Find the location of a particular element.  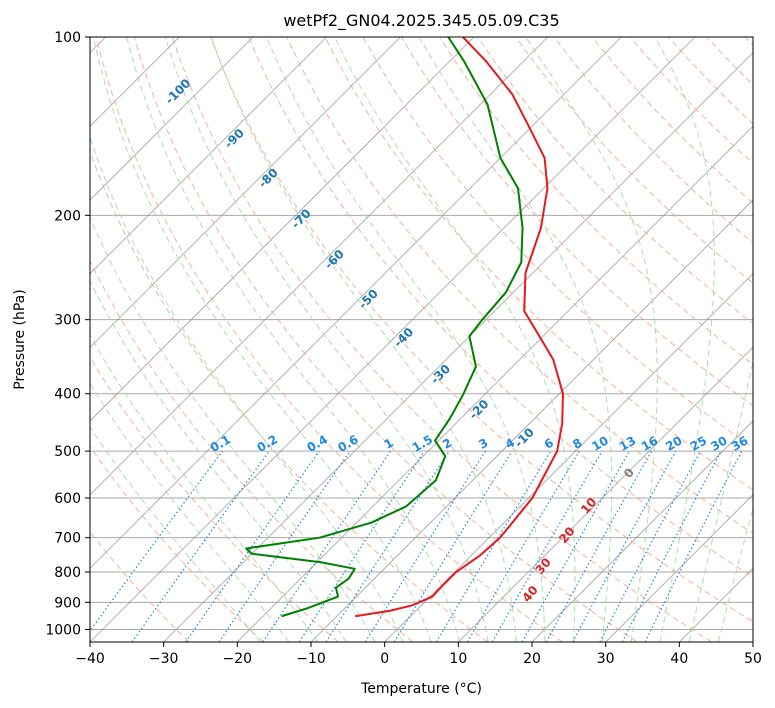

y-tick-label: 900 is located at coordinates (67, 603).